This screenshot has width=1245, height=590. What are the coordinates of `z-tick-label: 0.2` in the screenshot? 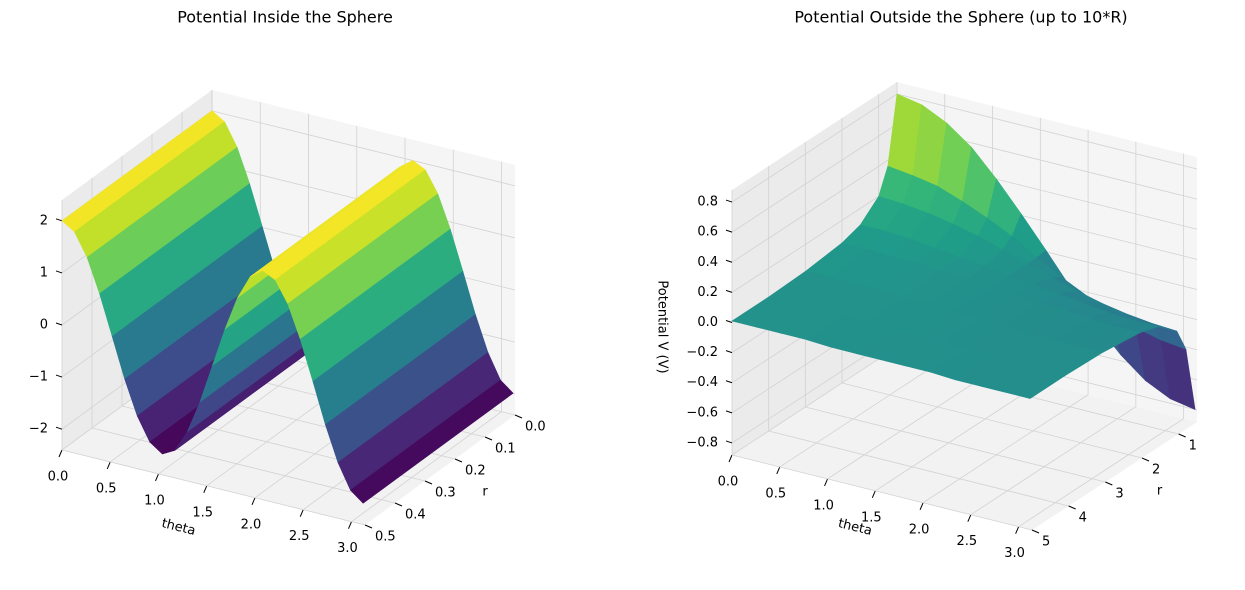 It's located at (707, 292).